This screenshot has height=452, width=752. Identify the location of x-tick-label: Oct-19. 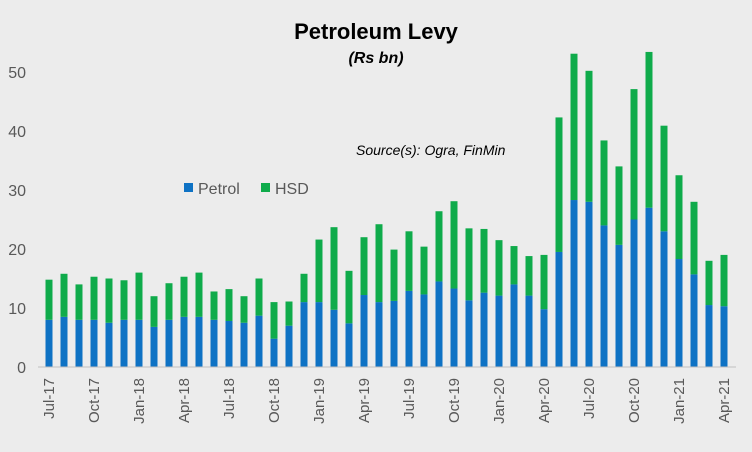
(454, 400).